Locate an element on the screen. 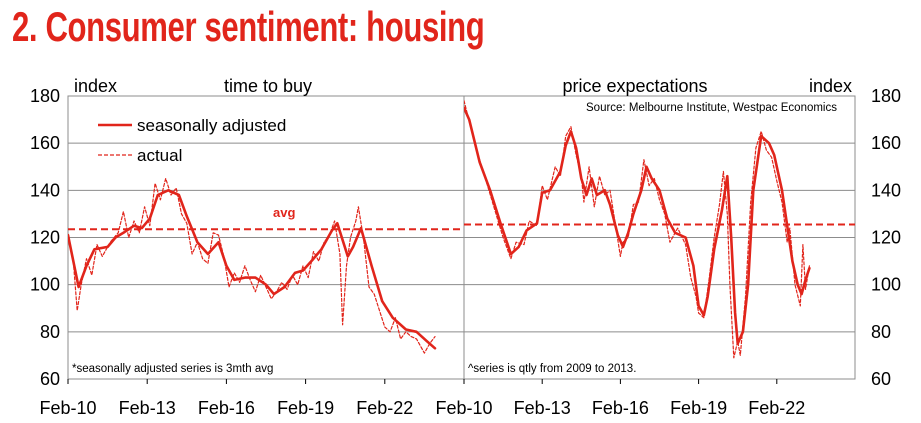  avg-layer is located at coordinates (461, 227).